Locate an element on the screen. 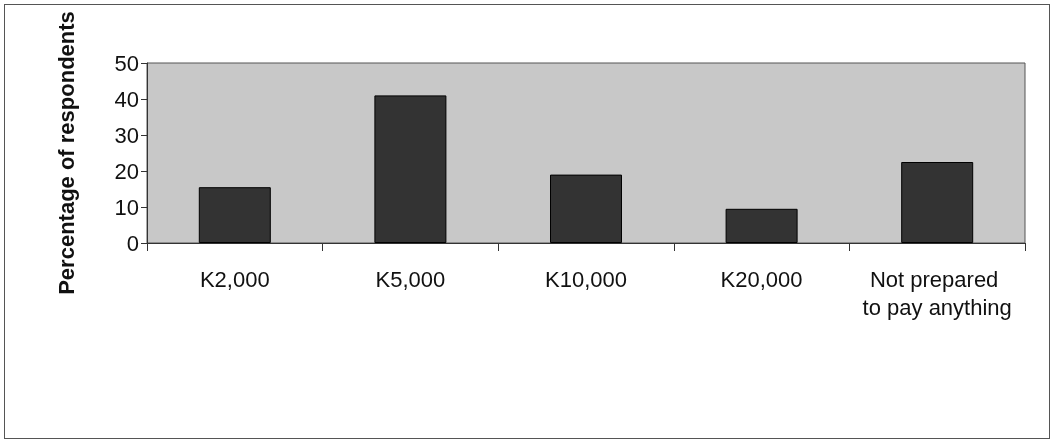 Image resolution: width=1056 pixels, height=445 pixels. x-tick-label: Not prepared to pay anything is located at coordinates (937, 293).